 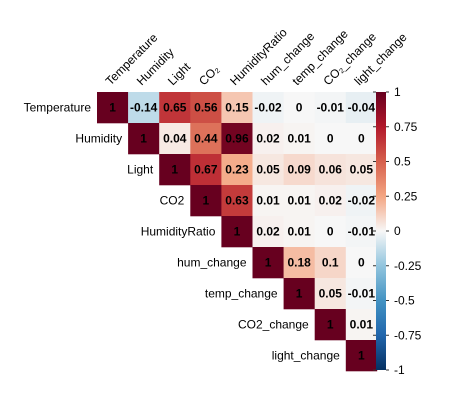 What do you see at coordinates (404, 301) in the screenshot?
I see `legend-tick-label: -0.5` at bounding box center [404, 301].